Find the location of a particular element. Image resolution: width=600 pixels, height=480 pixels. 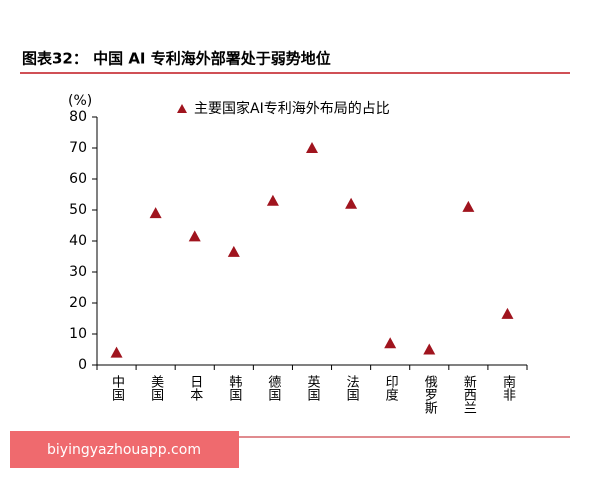

x-tick-label: 印度 is located at coordinates (391, 388).